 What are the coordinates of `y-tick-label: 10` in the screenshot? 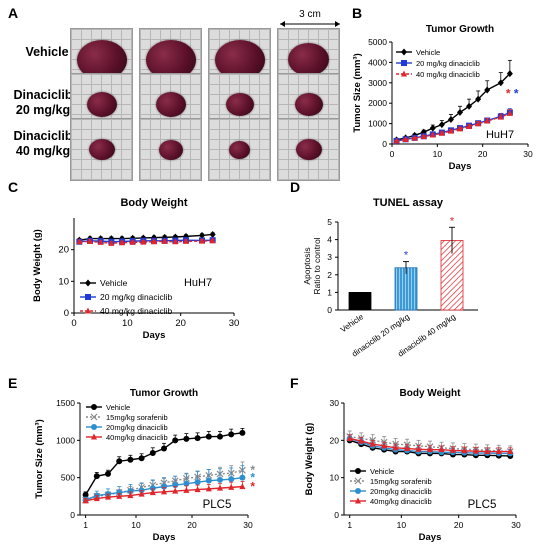 It's located at (63, 281).